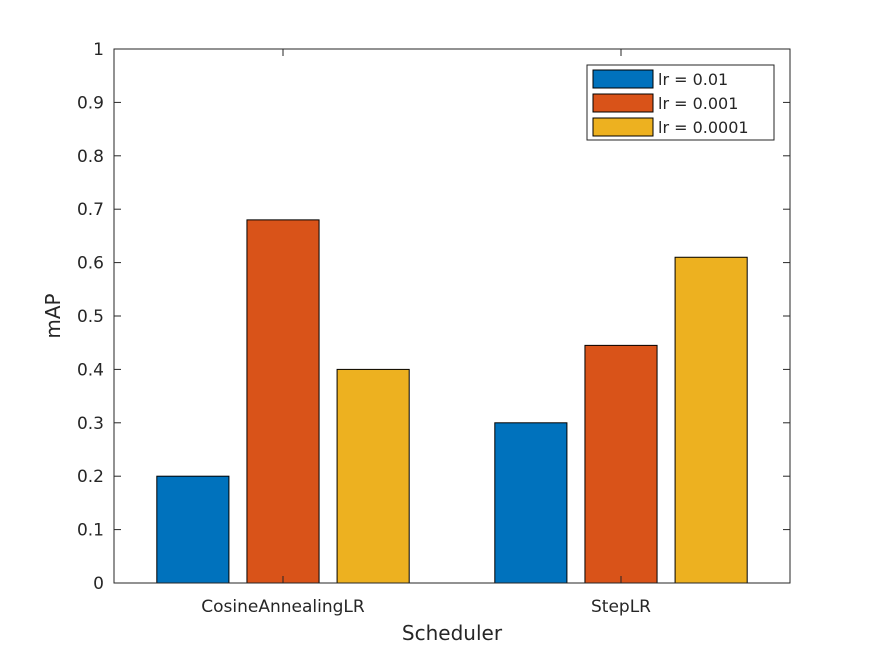  Describe the element at coordinates (452, 633) in the screenshot. I see `x-axis-title: Scheduler` at that location.